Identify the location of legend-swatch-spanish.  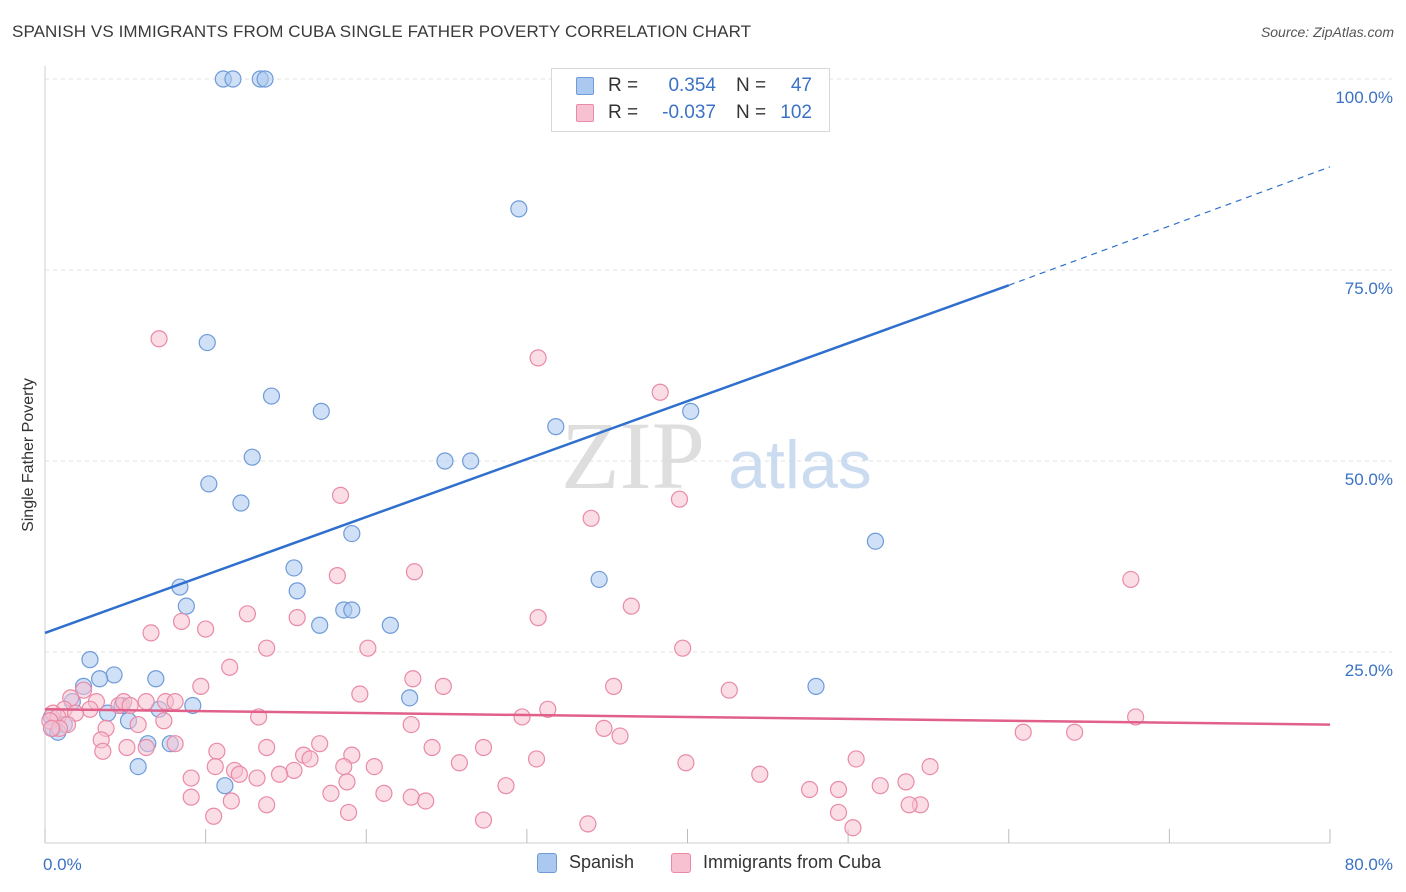
(585, 86).